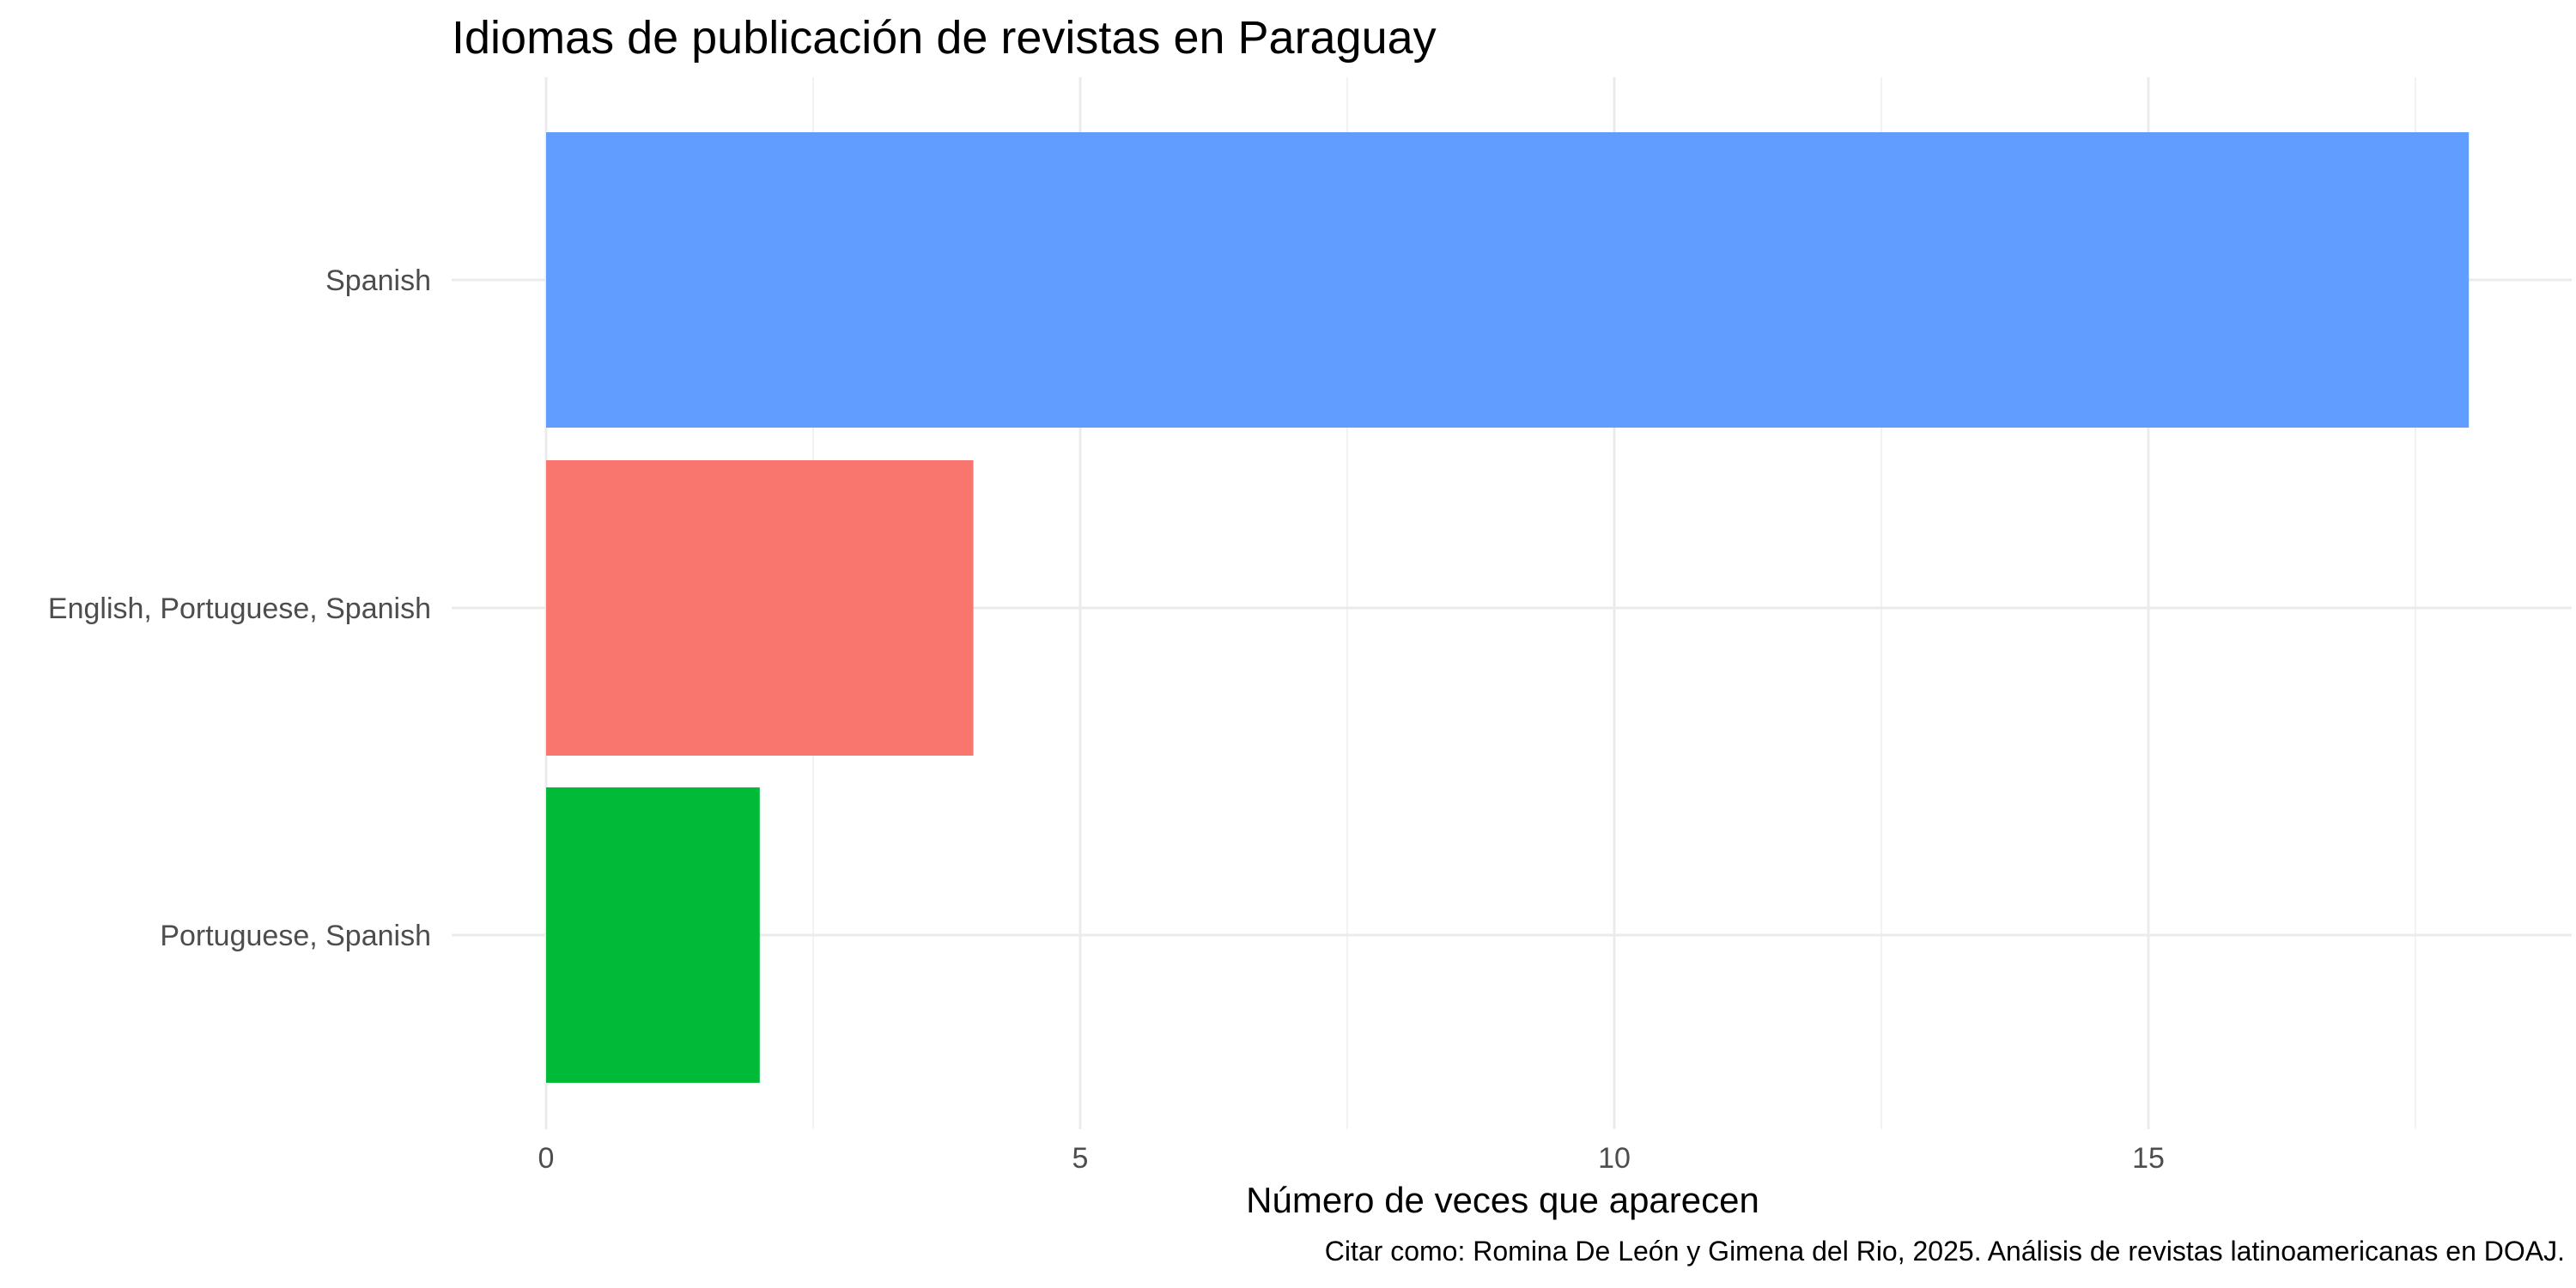 The image size is (2576, 1288). Describe the element at coordinates (1502, 1200) in the screenshot. I see `x-axis-title: Número de veces que aparecen` at that location.